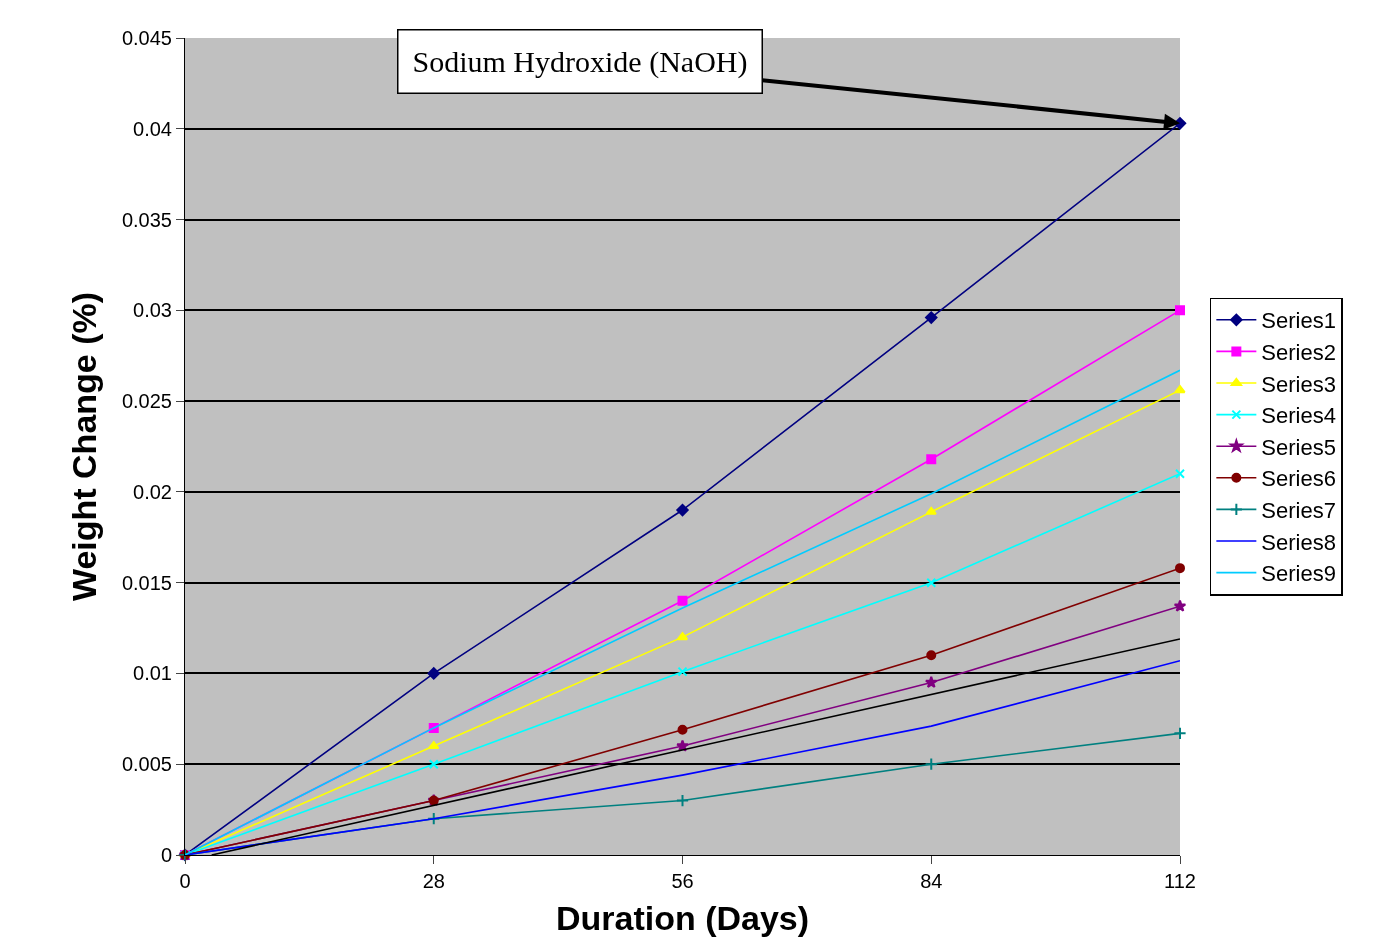 The image size is (1375, 943). Describe the element at coordinates (146, 38) in the screenshot. I see `y-tick-label: 0.045` at that location.